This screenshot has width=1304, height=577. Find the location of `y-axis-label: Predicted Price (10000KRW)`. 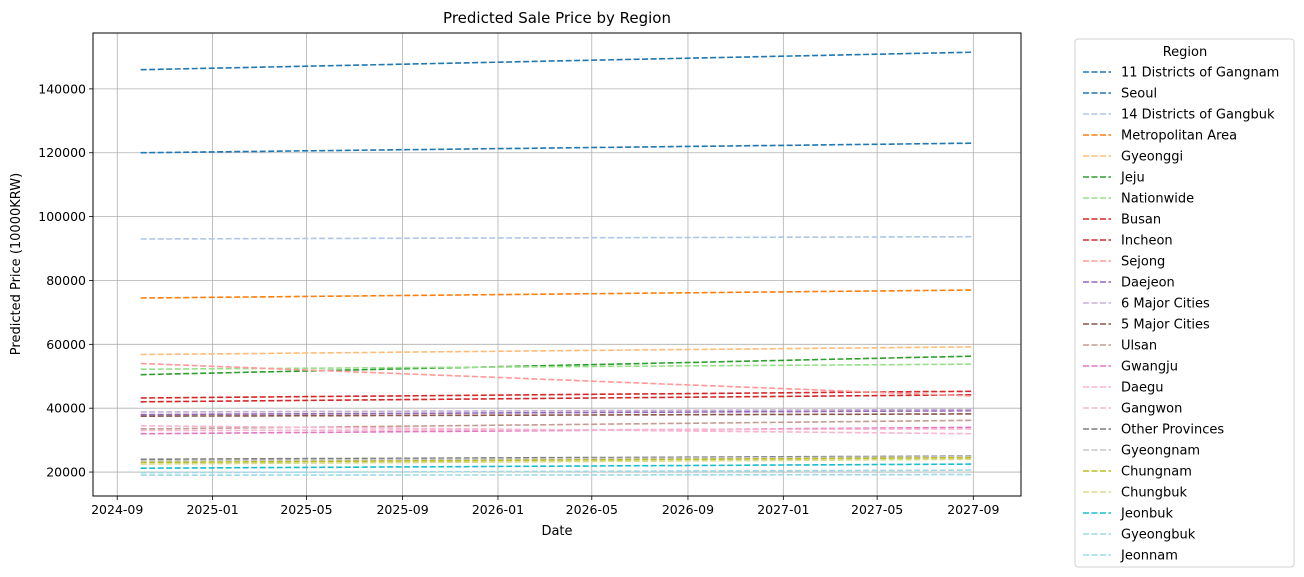

y-axis-label: Predicted Price (10000KRW) is located at coordinates (16, 264).